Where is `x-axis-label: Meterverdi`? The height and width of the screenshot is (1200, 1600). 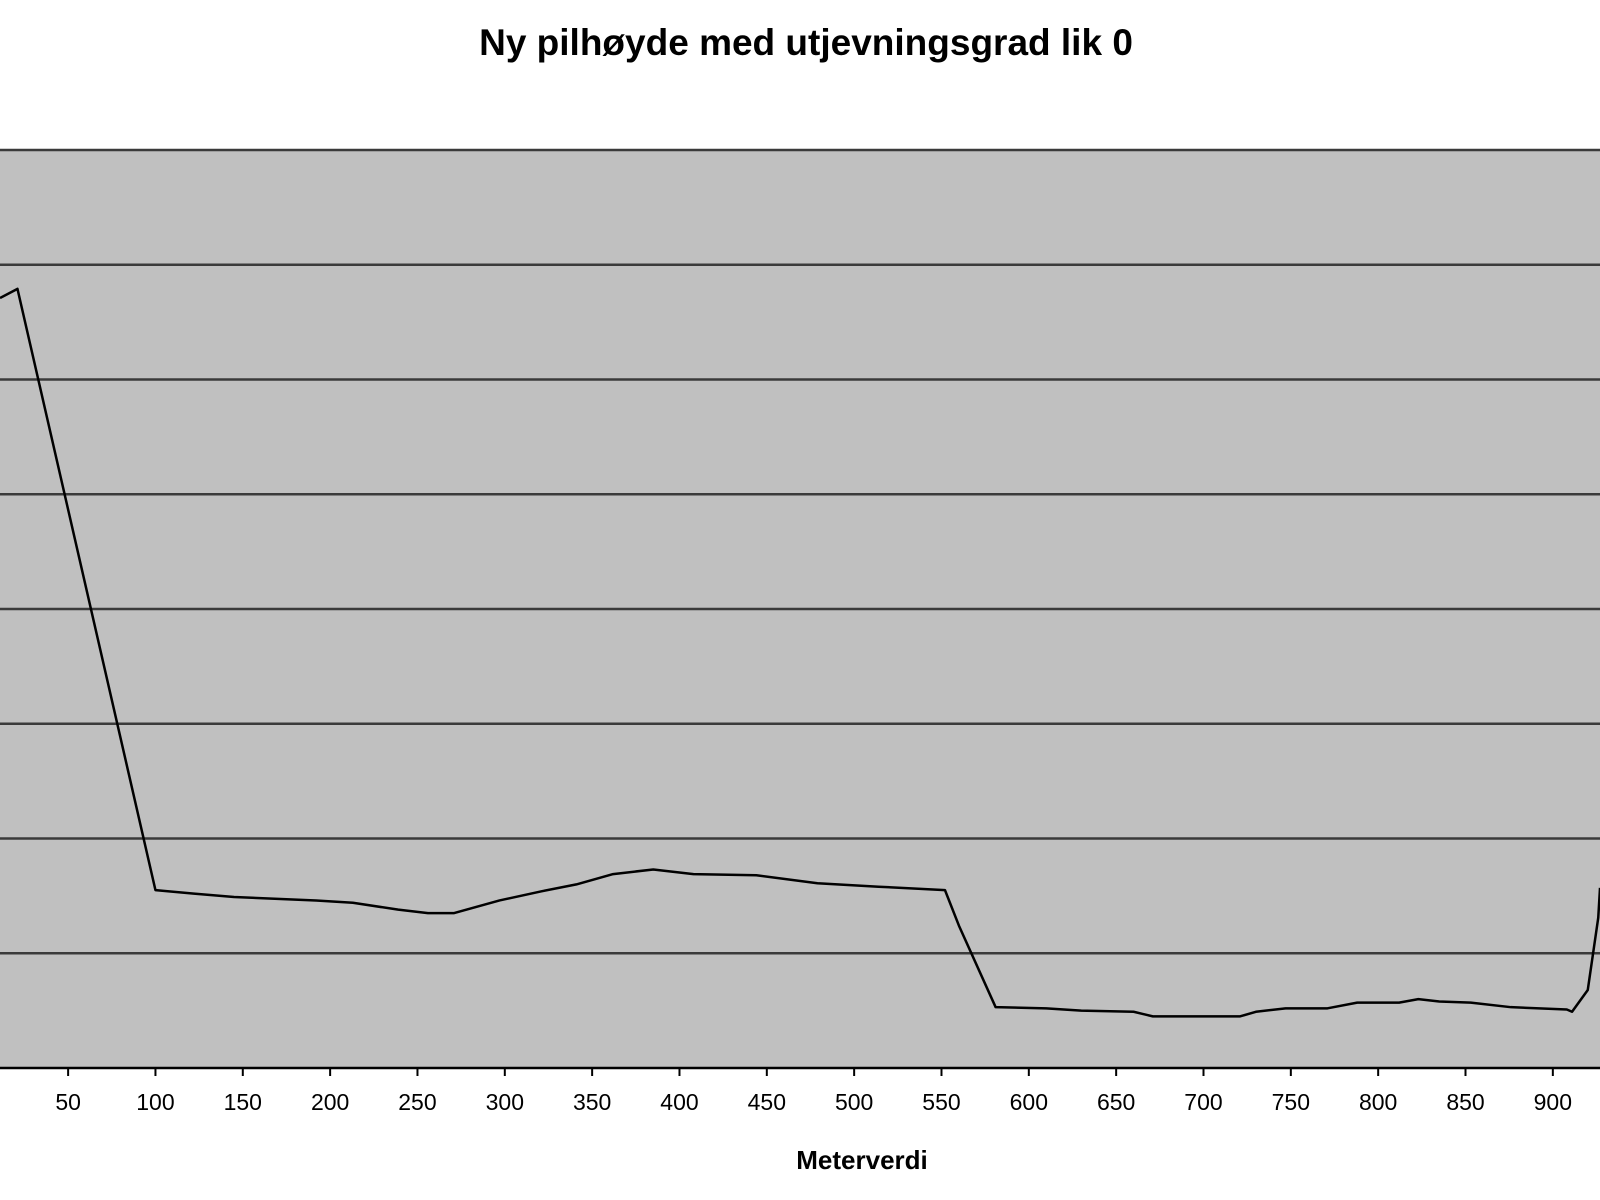 x-axis-label: Meterverdi is located at coordinates (862, 1160).